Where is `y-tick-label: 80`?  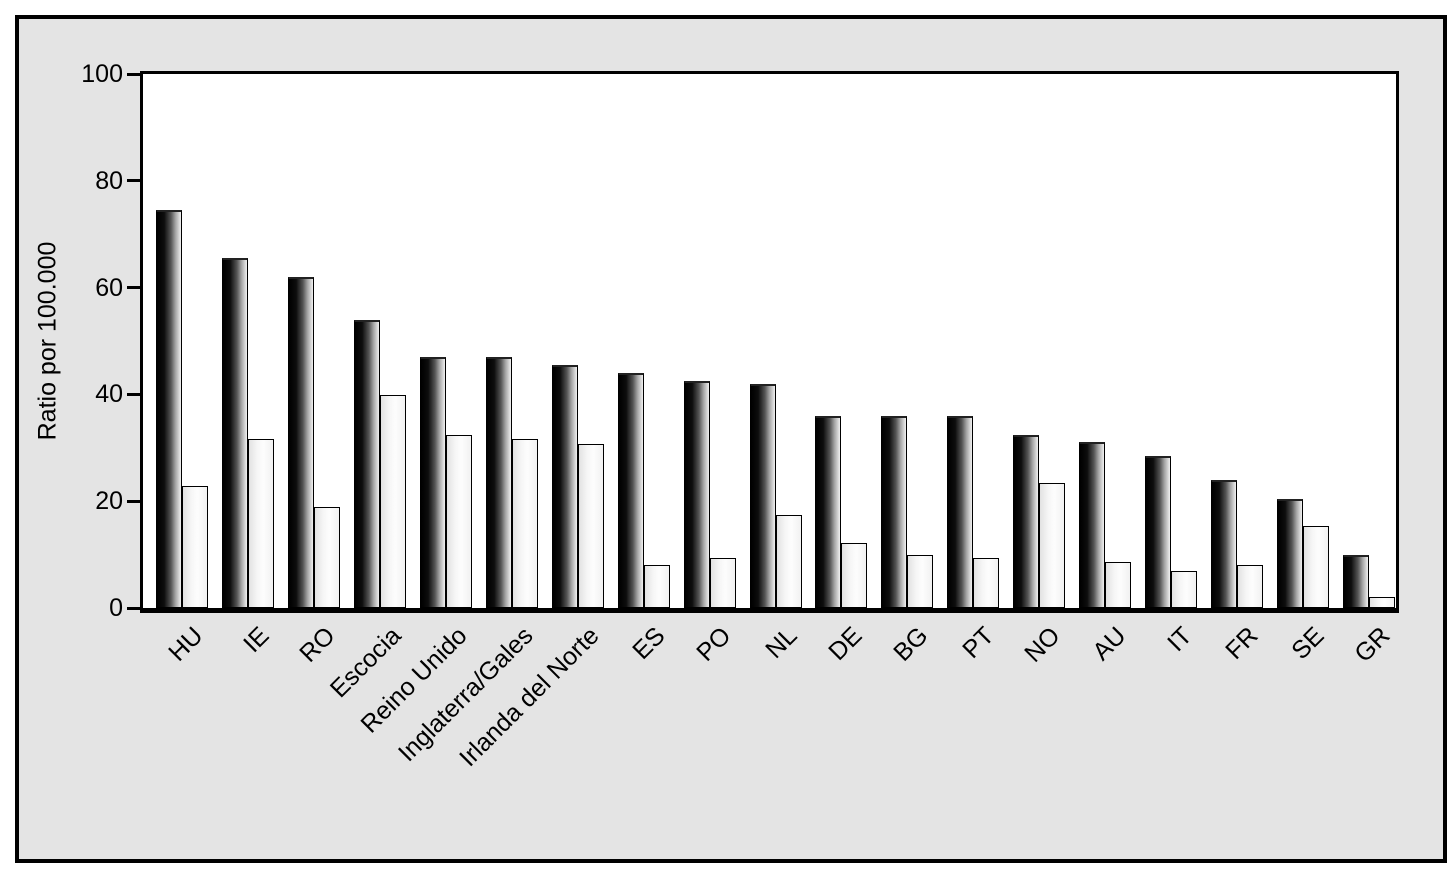
y-tick-label: 80 is located at coordinates (109, 180).